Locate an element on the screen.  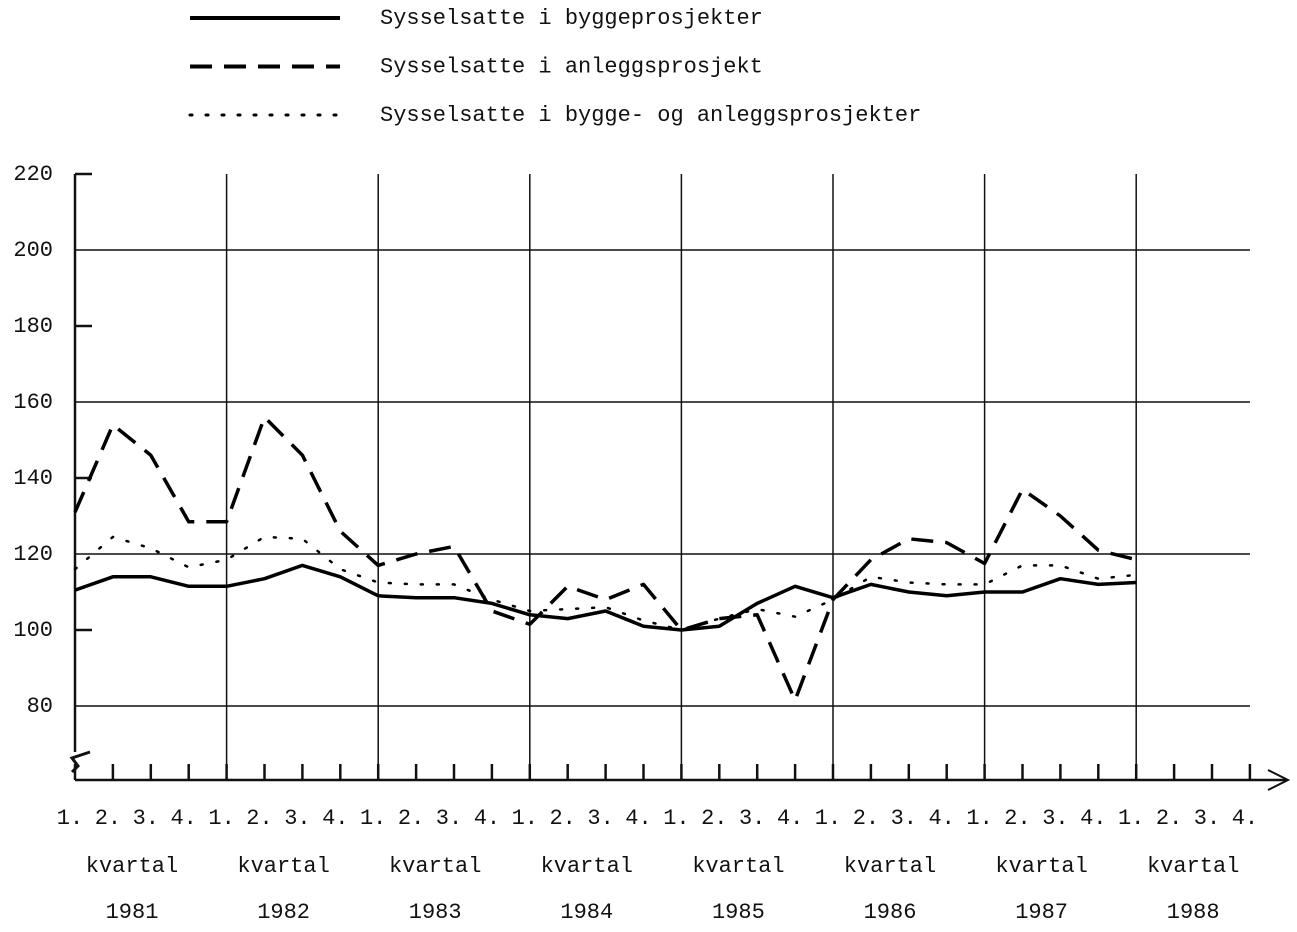
y-tick-label: 160 is located at coordinates (33, 402).